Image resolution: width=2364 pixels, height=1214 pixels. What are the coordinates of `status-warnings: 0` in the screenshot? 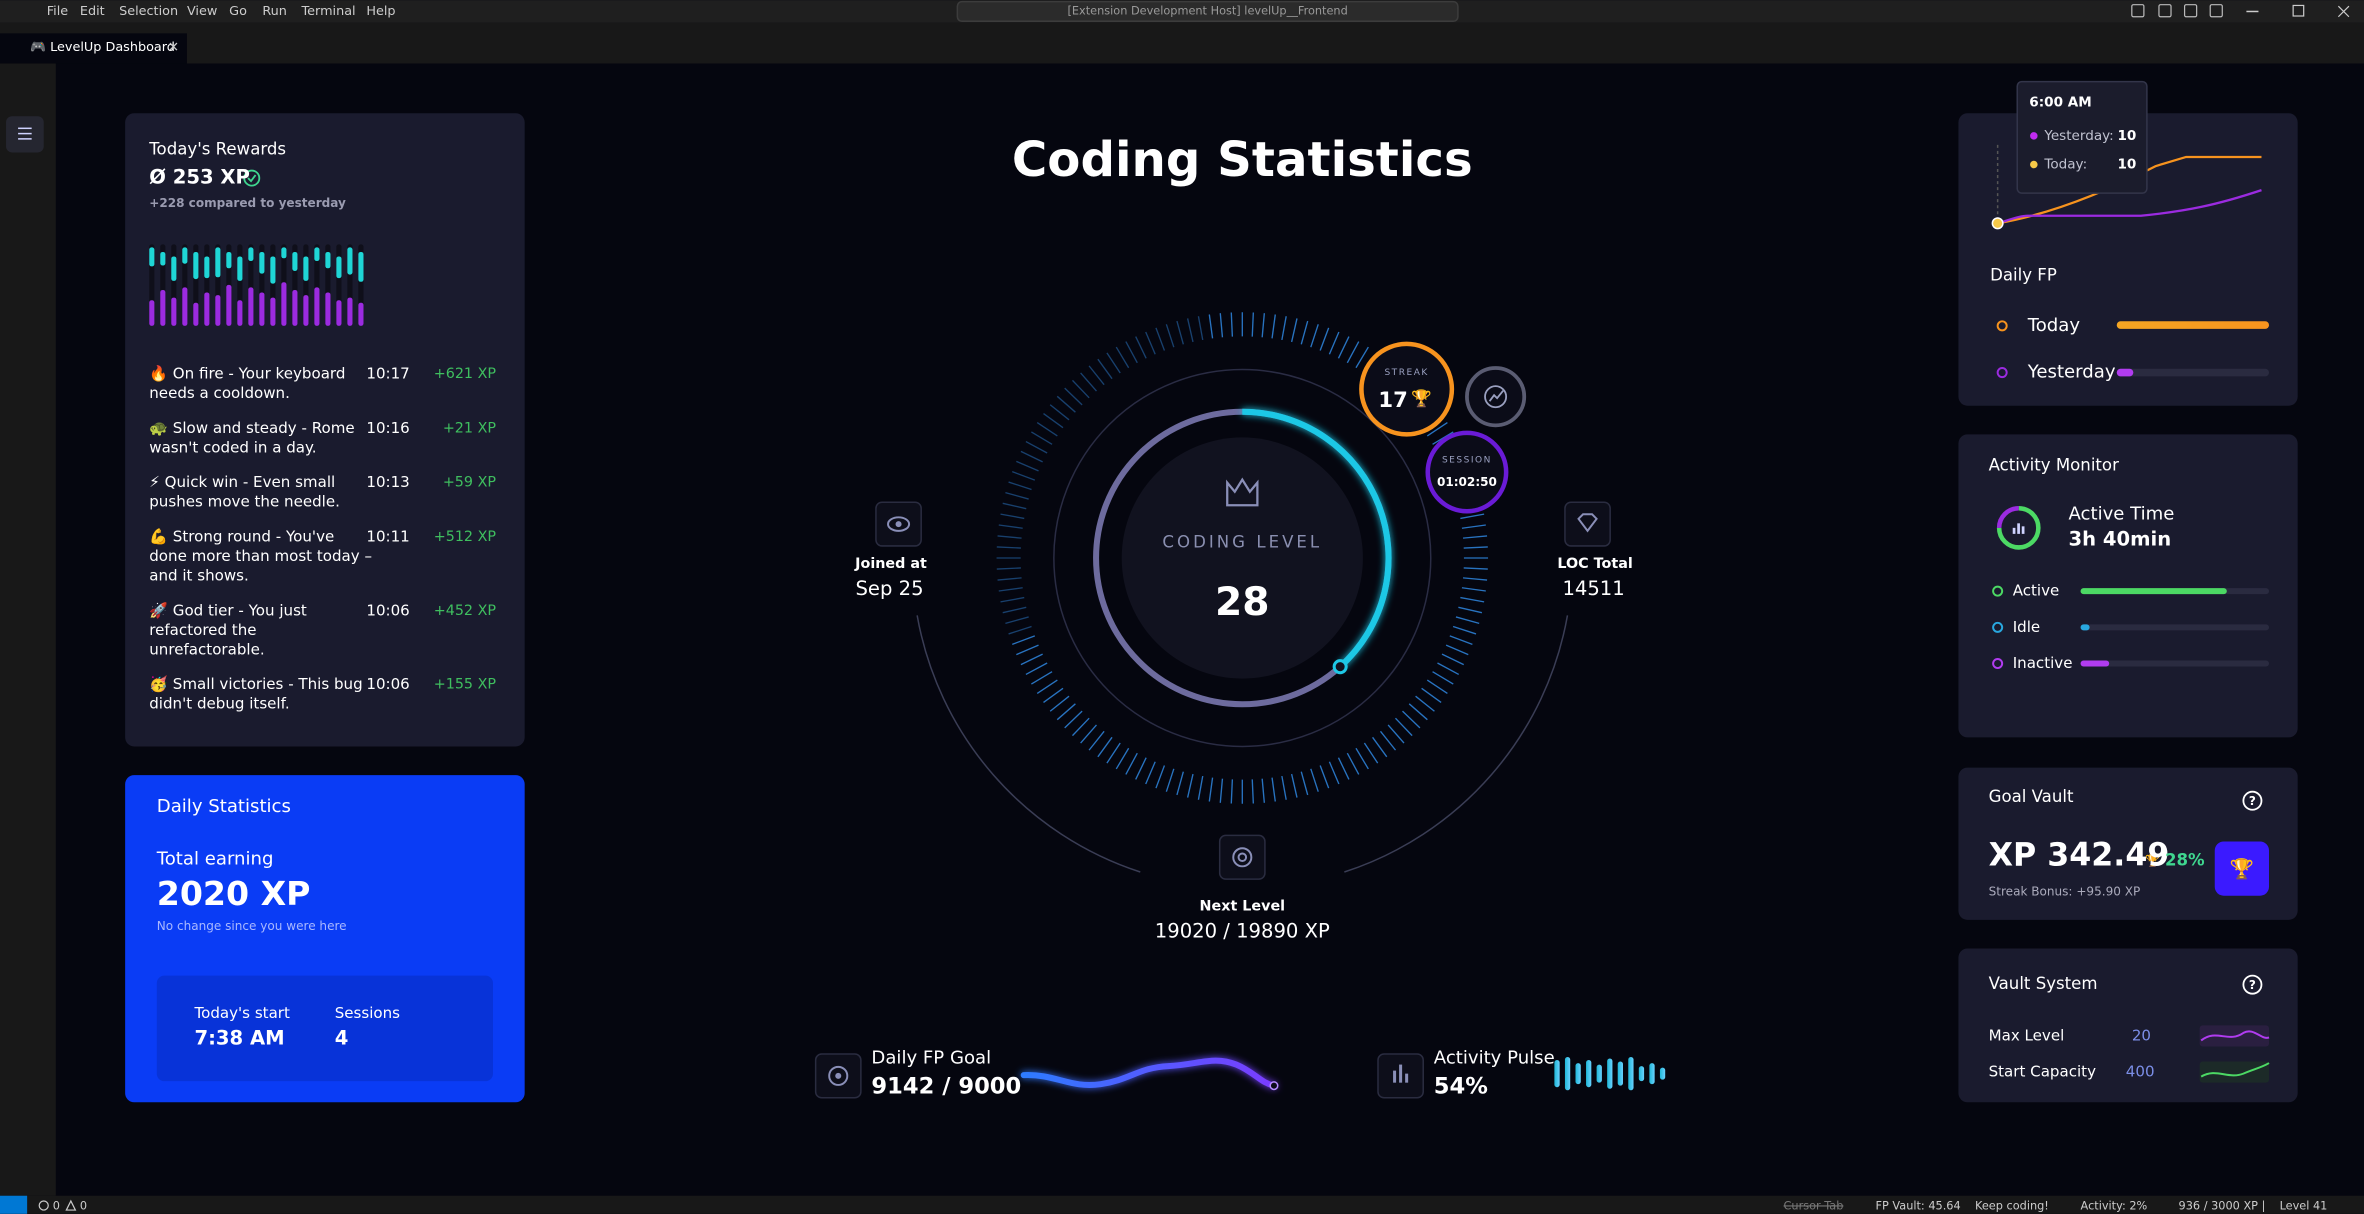 It's located at (83, 1205).